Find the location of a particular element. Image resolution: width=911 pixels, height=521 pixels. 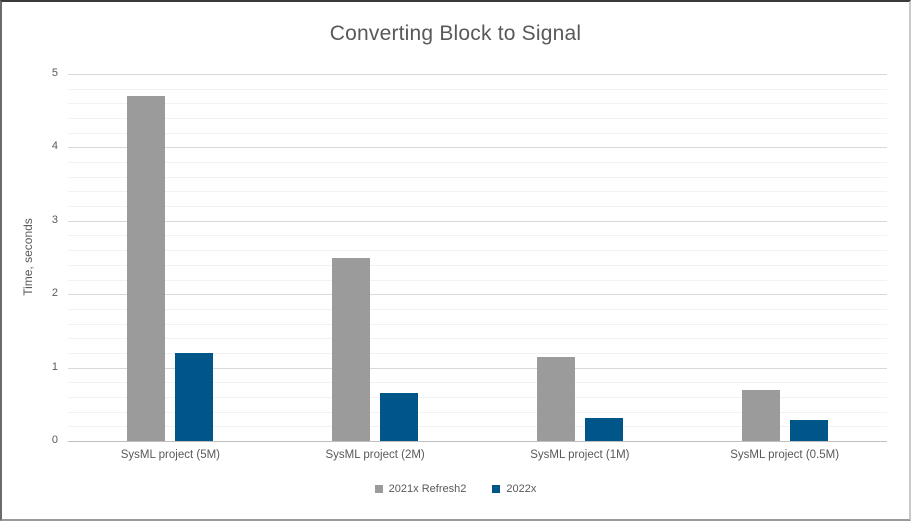

y-tick-label: 0 is located at coordinates (54, 440).